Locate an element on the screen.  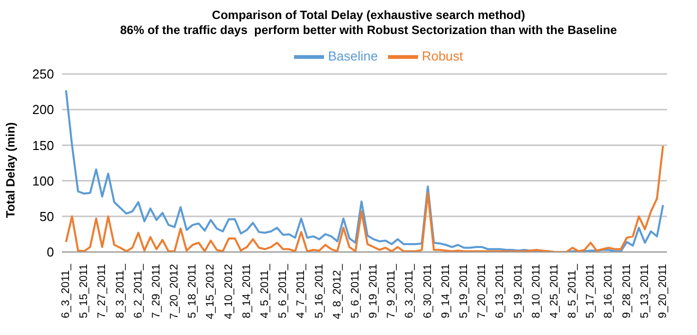
x-tick-label: 6_30_2011 is located at coordinates (428, 291).